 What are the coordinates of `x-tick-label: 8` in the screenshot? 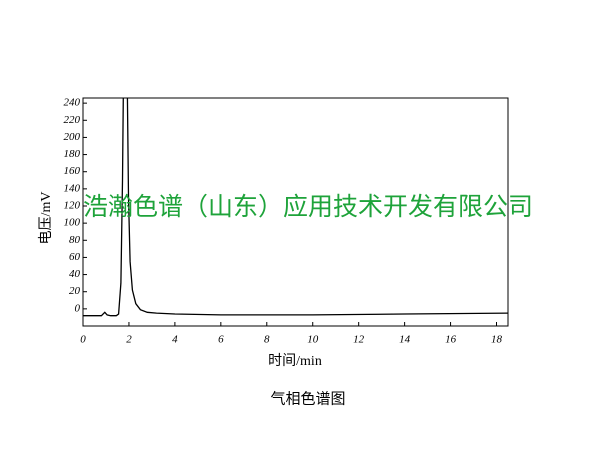 It's located at (267, 340).